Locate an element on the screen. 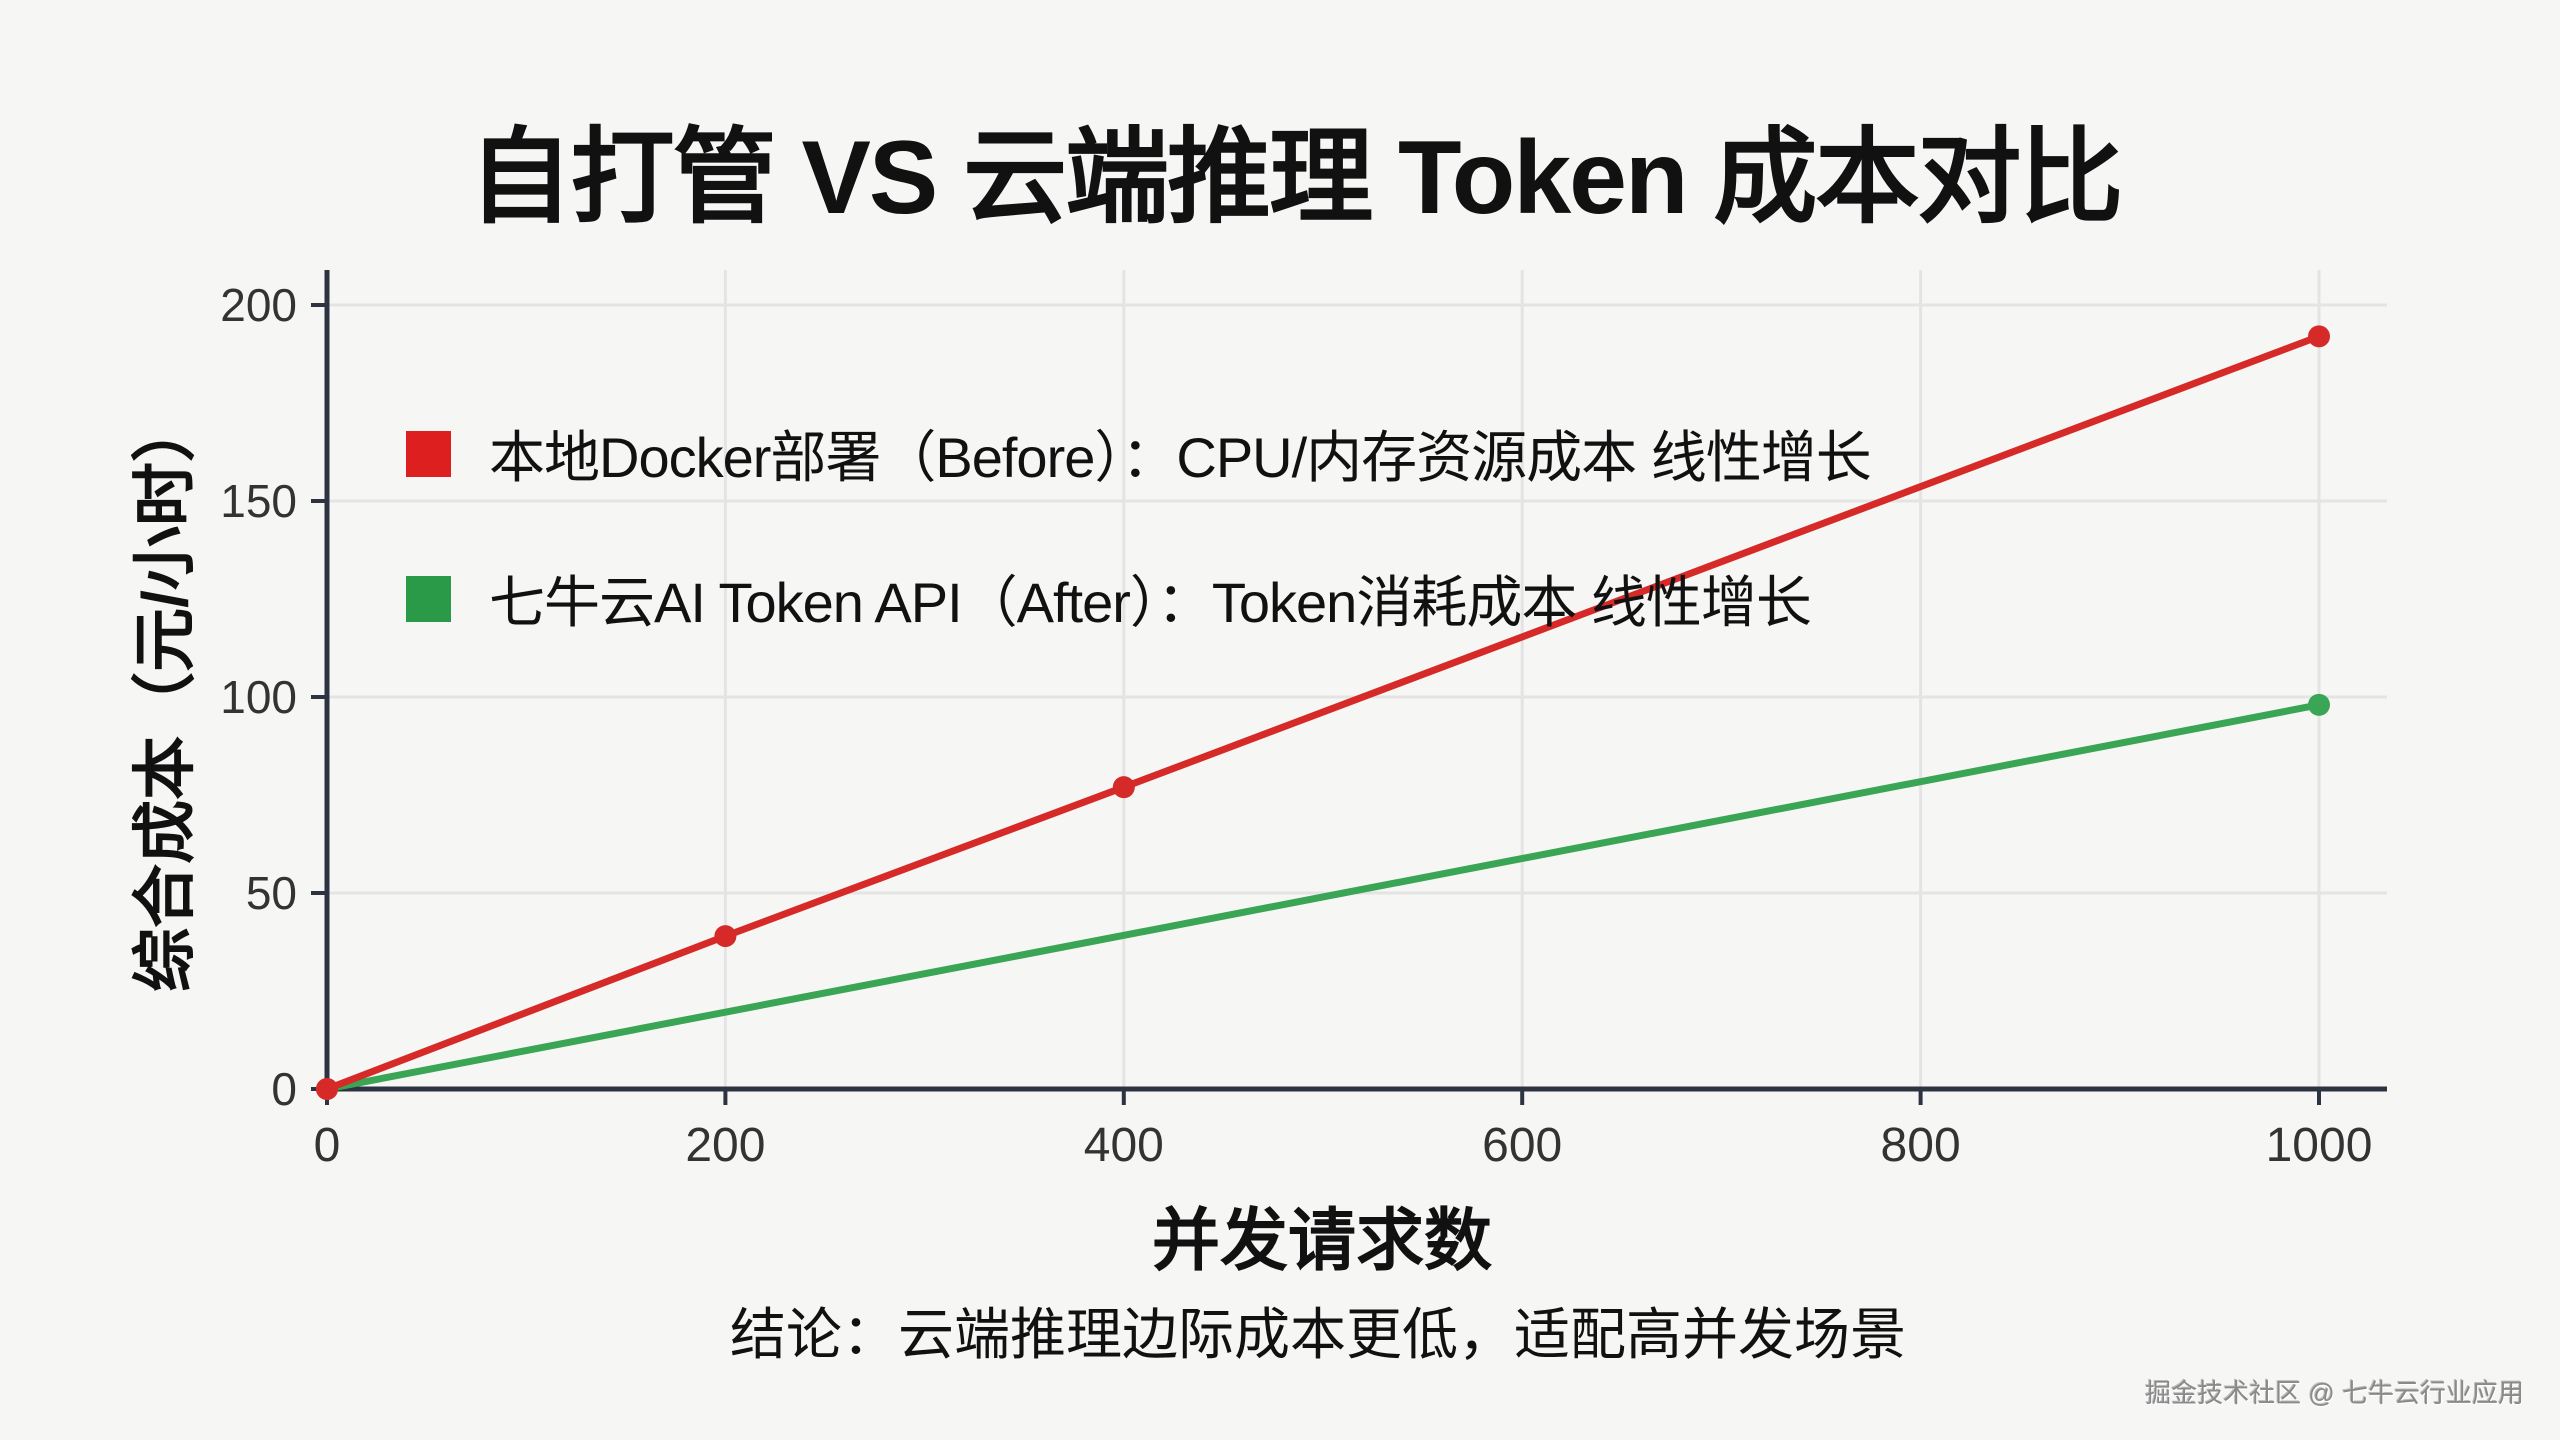 This screenshot has height=1440, width=2560. x-tick-label: 1000 is located at coordinates (2319, 1145).